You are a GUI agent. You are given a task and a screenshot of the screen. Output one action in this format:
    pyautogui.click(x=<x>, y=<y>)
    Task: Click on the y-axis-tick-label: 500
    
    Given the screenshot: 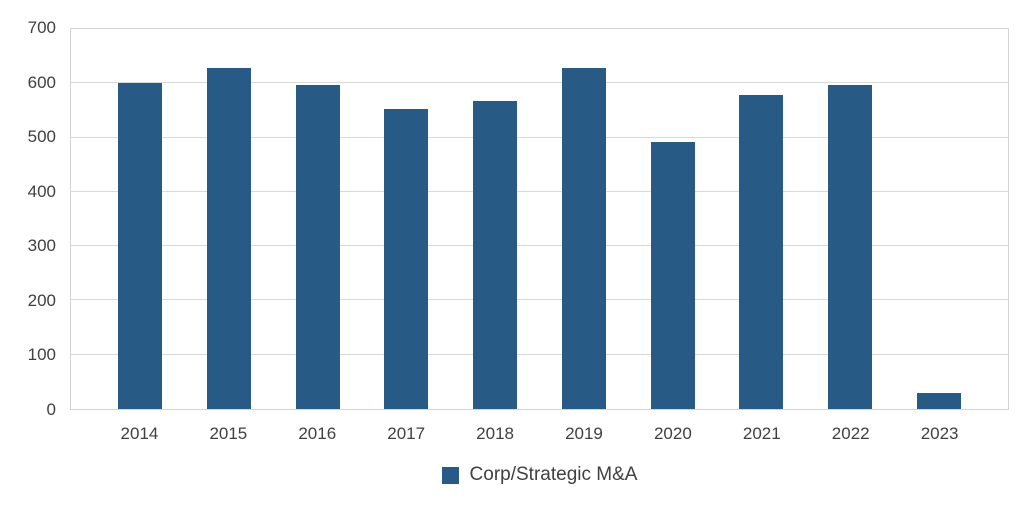 What is the action you would take?
    pyautogui.click(x=41, y=137)
    